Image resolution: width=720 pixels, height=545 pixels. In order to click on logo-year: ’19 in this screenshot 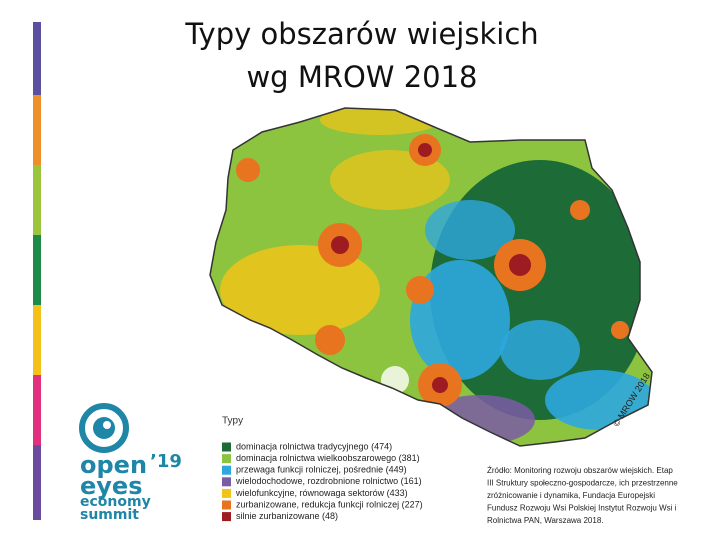, I will do `click(166, 461)`.